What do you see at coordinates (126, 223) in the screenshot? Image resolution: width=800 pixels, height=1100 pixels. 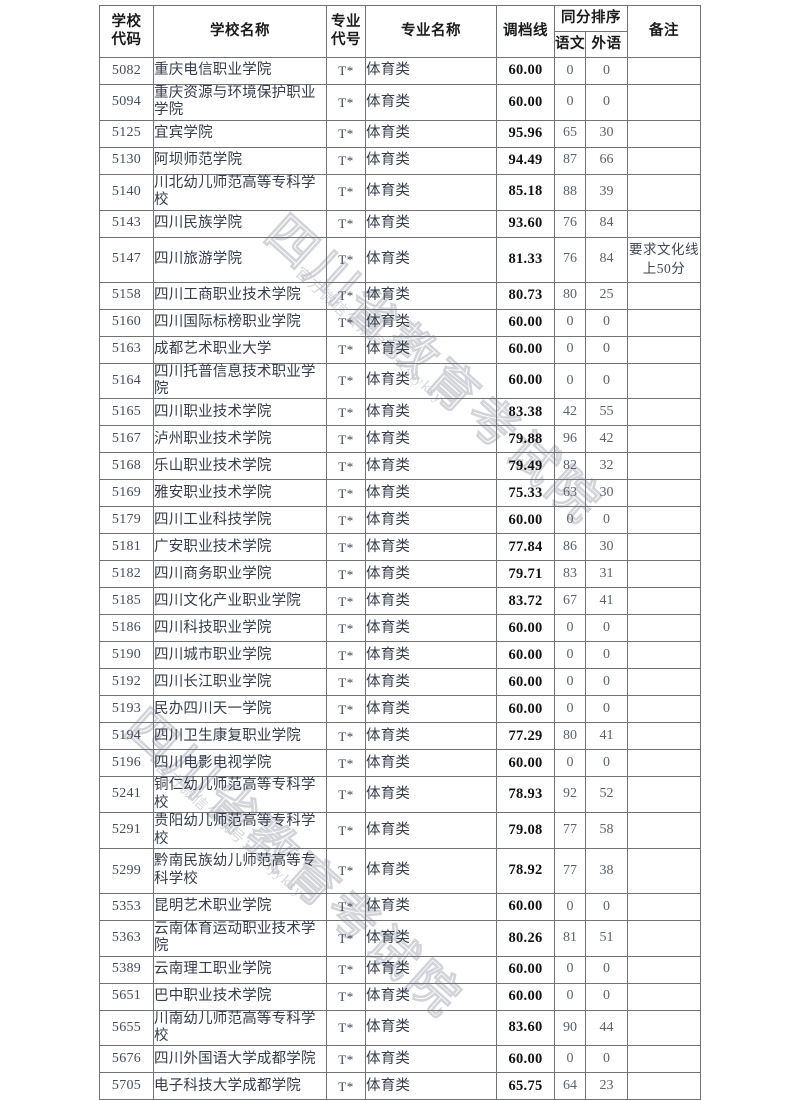 I see `cell-school-code: 5143` at bounding box center [126, 223].